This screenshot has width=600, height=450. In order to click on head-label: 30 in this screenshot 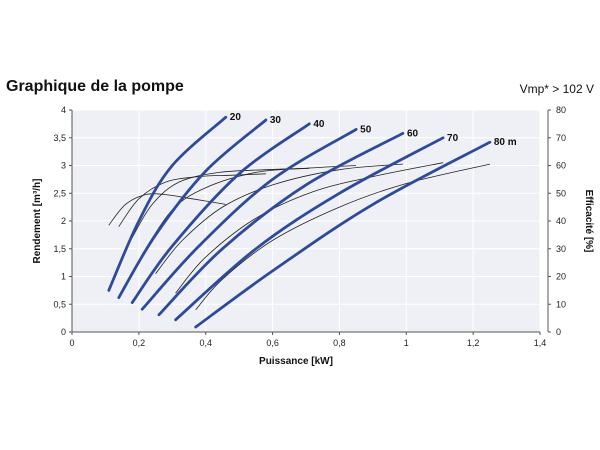, I will do `click(276, 120)`.